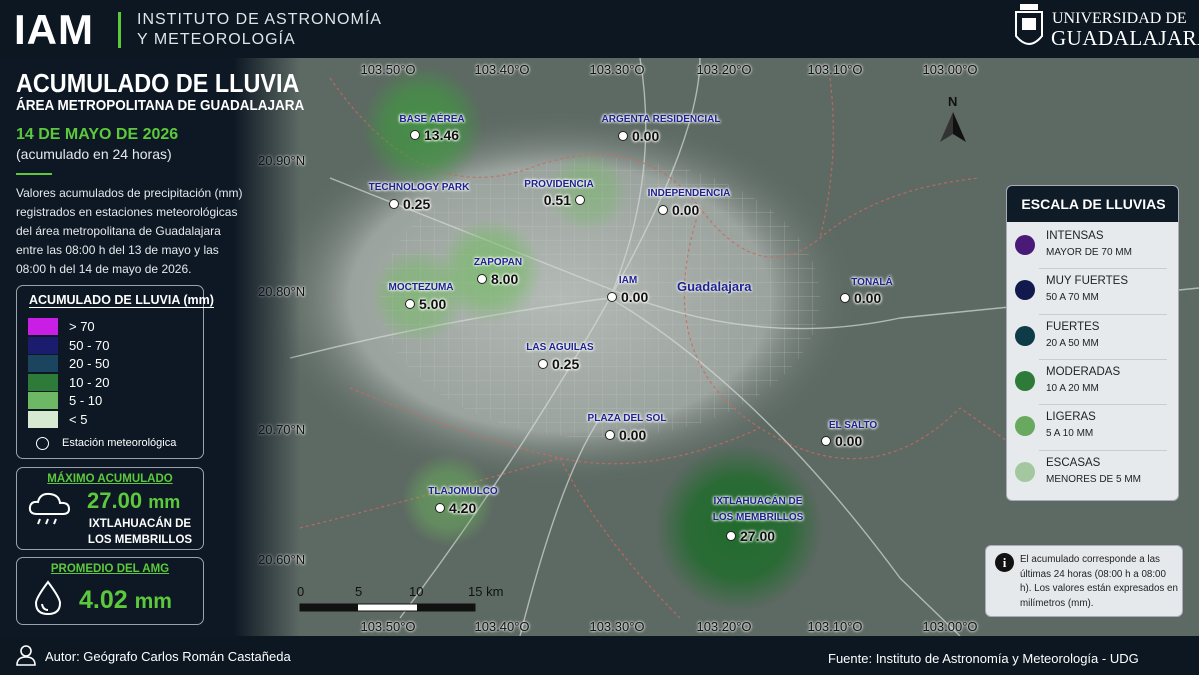 This screenshot has height=675, width=1199. I want to click on scale-description: MAYOR DE 70 MM, so click(1089, 252).